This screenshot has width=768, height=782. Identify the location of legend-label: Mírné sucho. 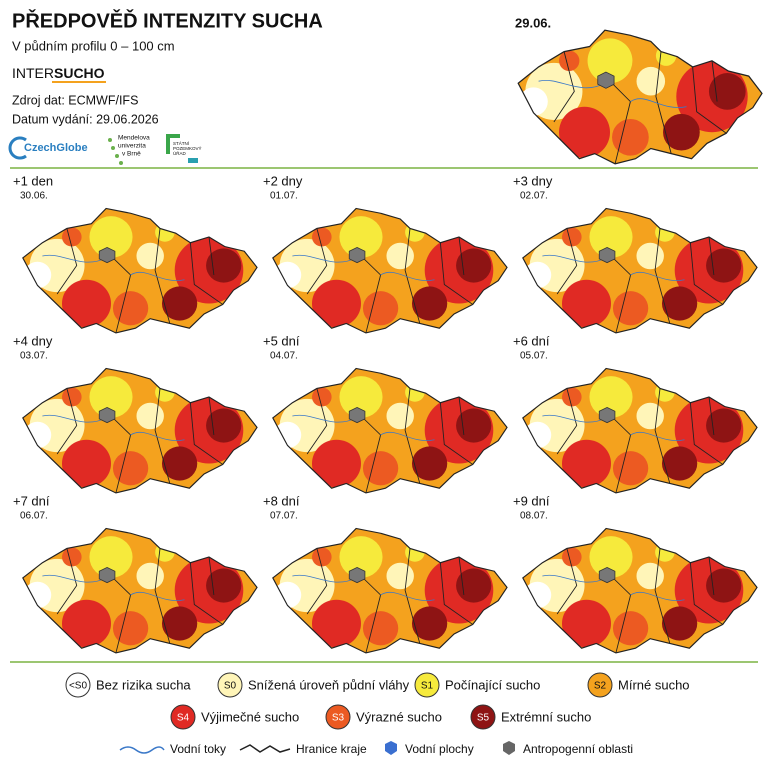
(654, 684).